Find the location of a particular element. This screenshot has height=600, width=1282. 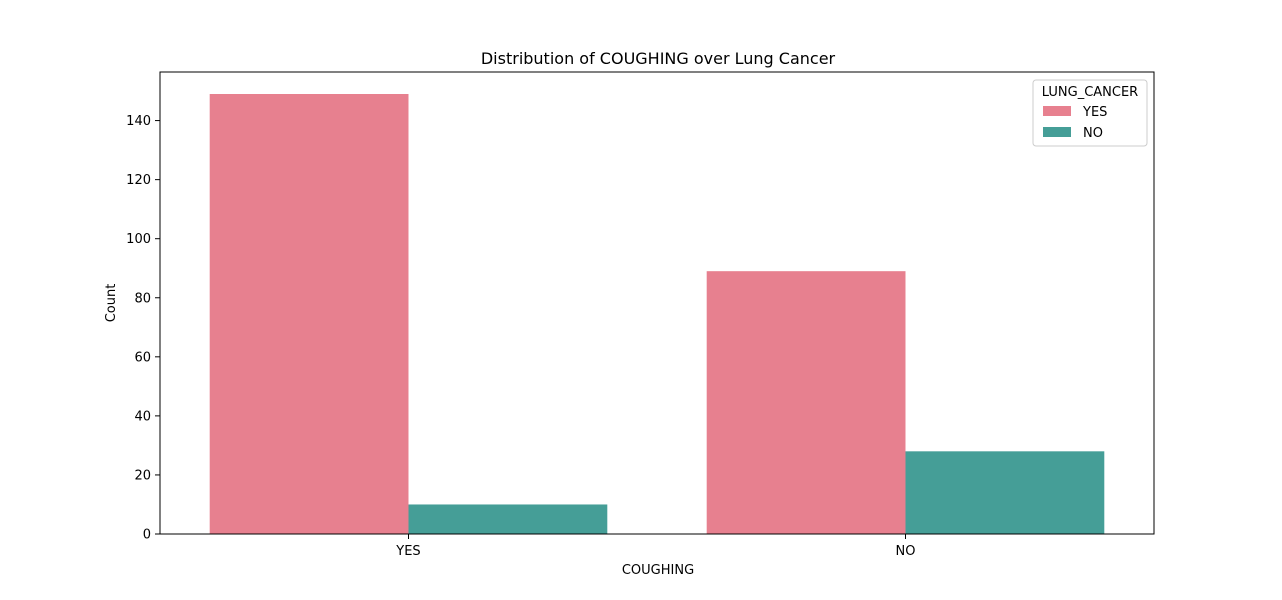

y-tick-label: 20 is located at coordinates (142, 475).